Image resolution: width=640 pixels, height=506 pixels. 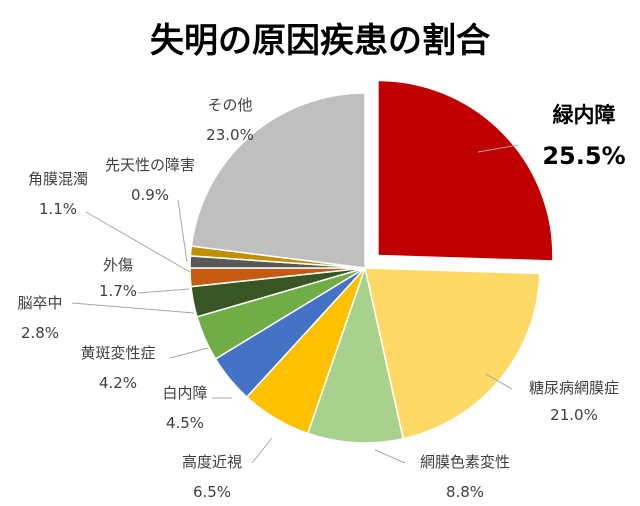 What do you see at coordinates (212, 492) in the screenshot?
I see `slice-value-label: 6.5%` at bounding box center [212, 492].